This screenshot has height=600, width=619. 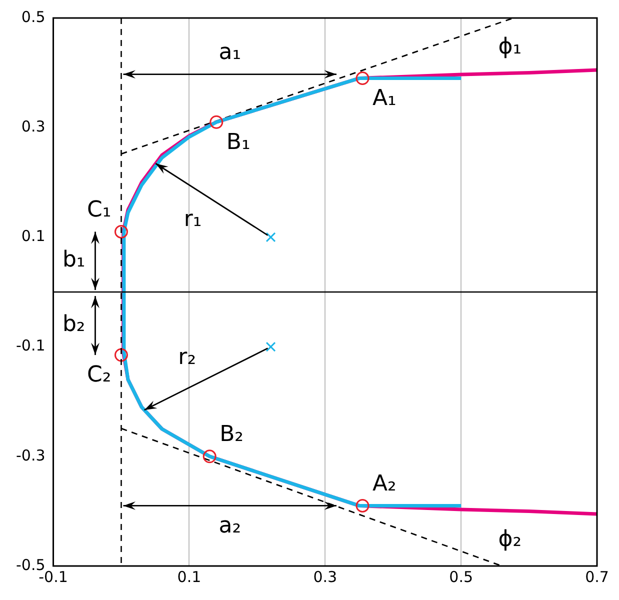 What do you see at coordinates (31, 455) in the screenshot?
I see `y-tick-label: -0.3` at bounding box center [31, 455].